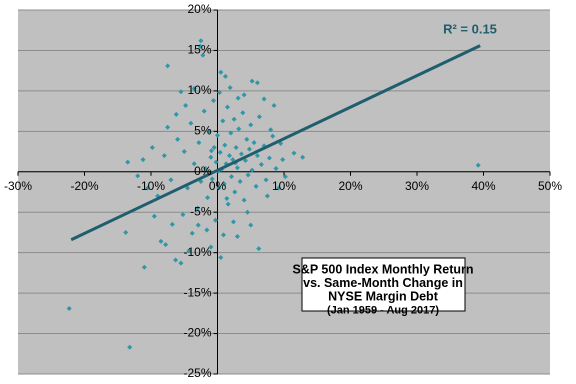  Describe the element at coordinates (199, 50) in the screenshot. I see `y-tick-label: 15%` at that location.